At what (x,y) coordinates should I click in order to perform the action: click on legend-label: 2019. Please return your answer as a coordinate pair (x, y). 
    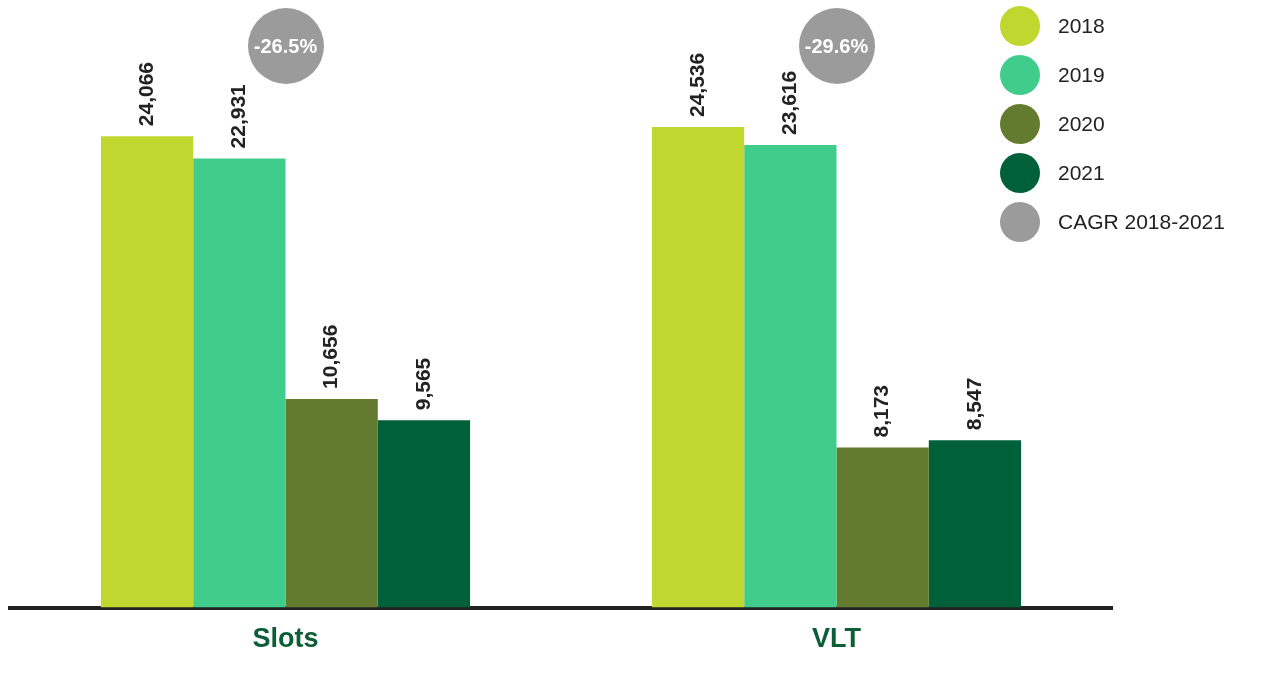
    Looking at the image, I should click on (1081, 75).